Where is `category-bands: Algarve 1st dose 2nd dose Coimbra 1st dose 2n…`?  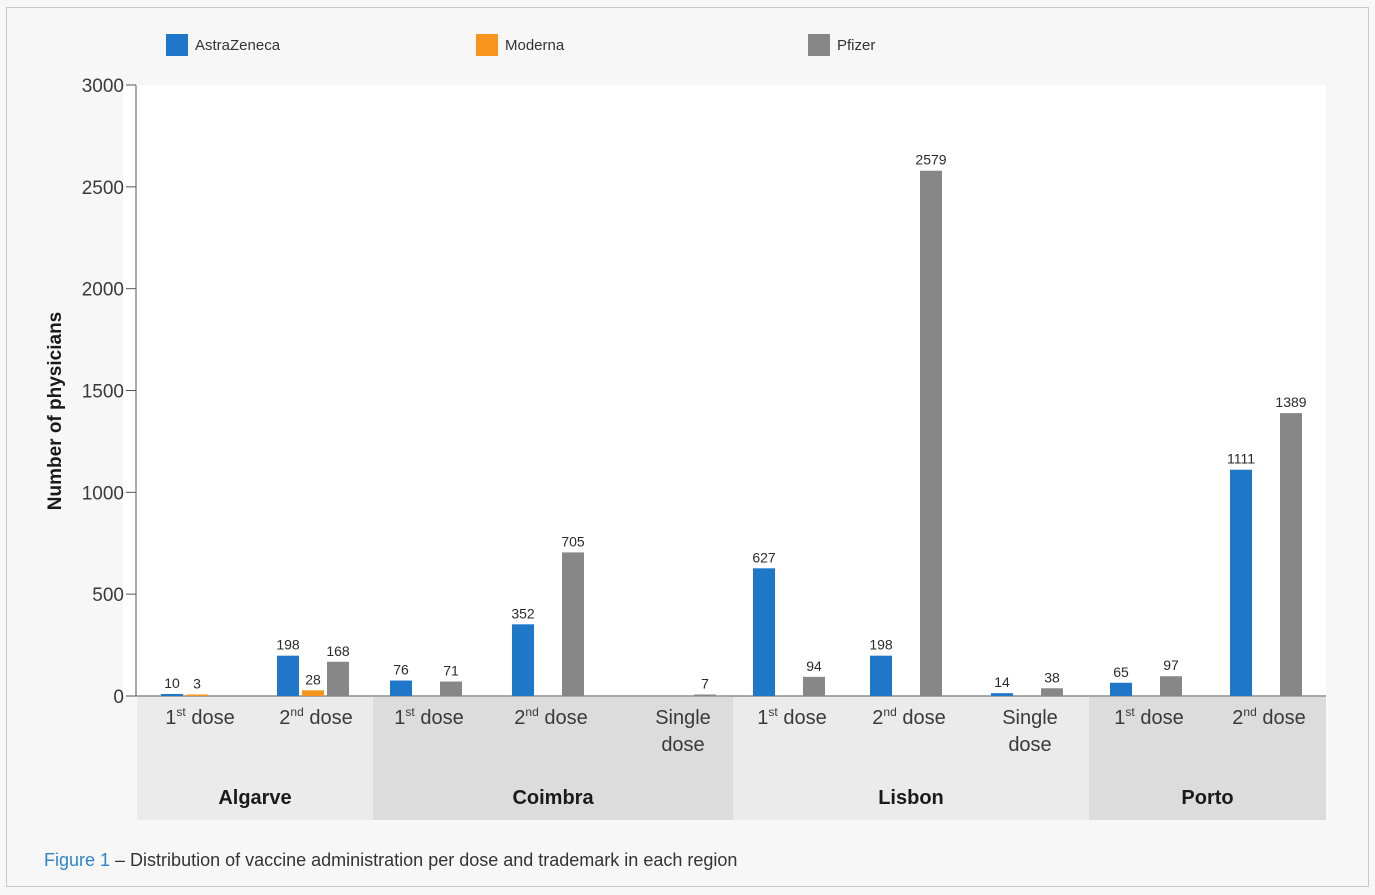 category-bands: Algarve 1st dose 2nd dose Coimbra 1st dose 2n… is located at coordinates (731, 758).